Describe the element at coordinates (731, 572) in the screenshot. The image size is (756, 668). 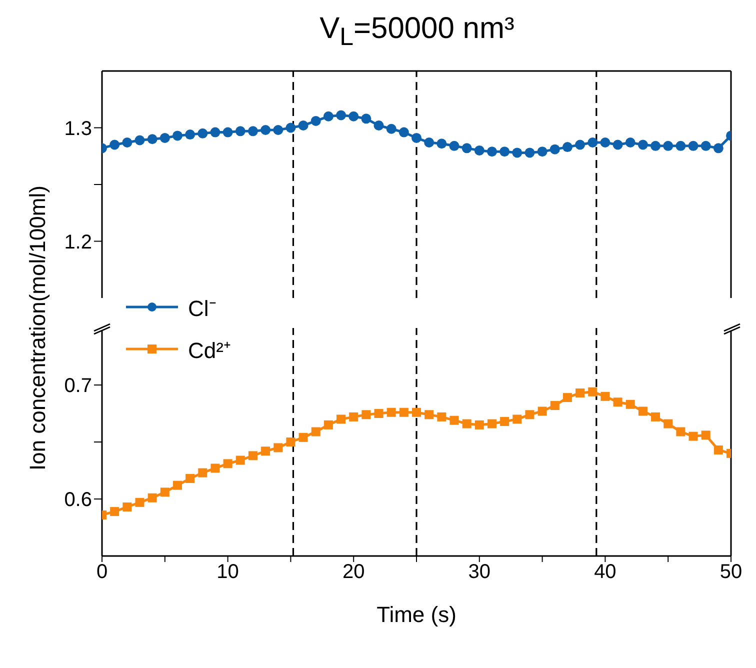
I see `x-tick-label: 50` at that location.